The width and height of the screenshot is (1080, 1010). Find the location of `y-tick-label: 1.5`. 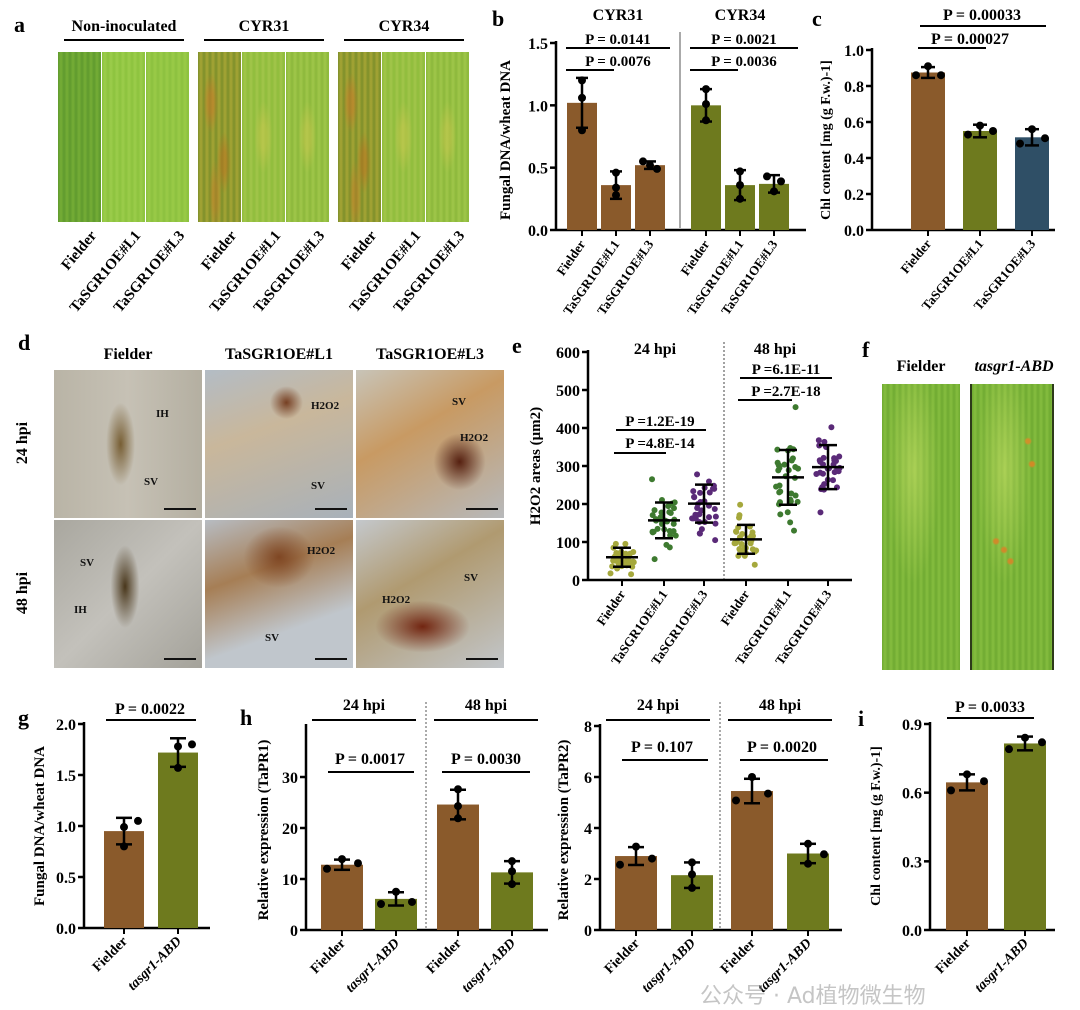

y-tick-label: 1.5 is located at coordinates (66, 776).